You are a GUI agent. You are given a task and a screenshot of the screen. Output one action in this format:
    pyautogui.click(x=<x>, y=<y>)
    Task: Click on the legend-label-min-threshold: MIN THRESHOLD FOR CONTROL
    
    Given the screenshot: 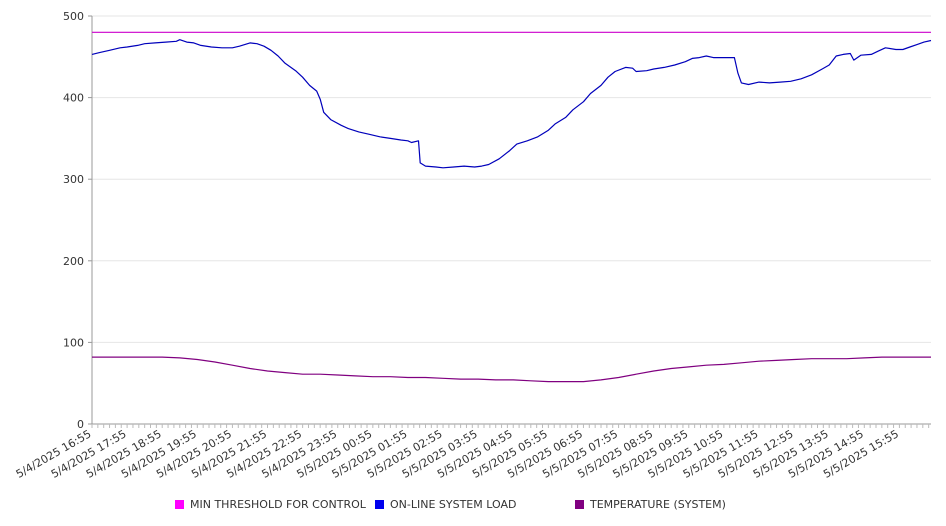 What is the action you would take?
    pyautogui.click(x=278, y=504)
    